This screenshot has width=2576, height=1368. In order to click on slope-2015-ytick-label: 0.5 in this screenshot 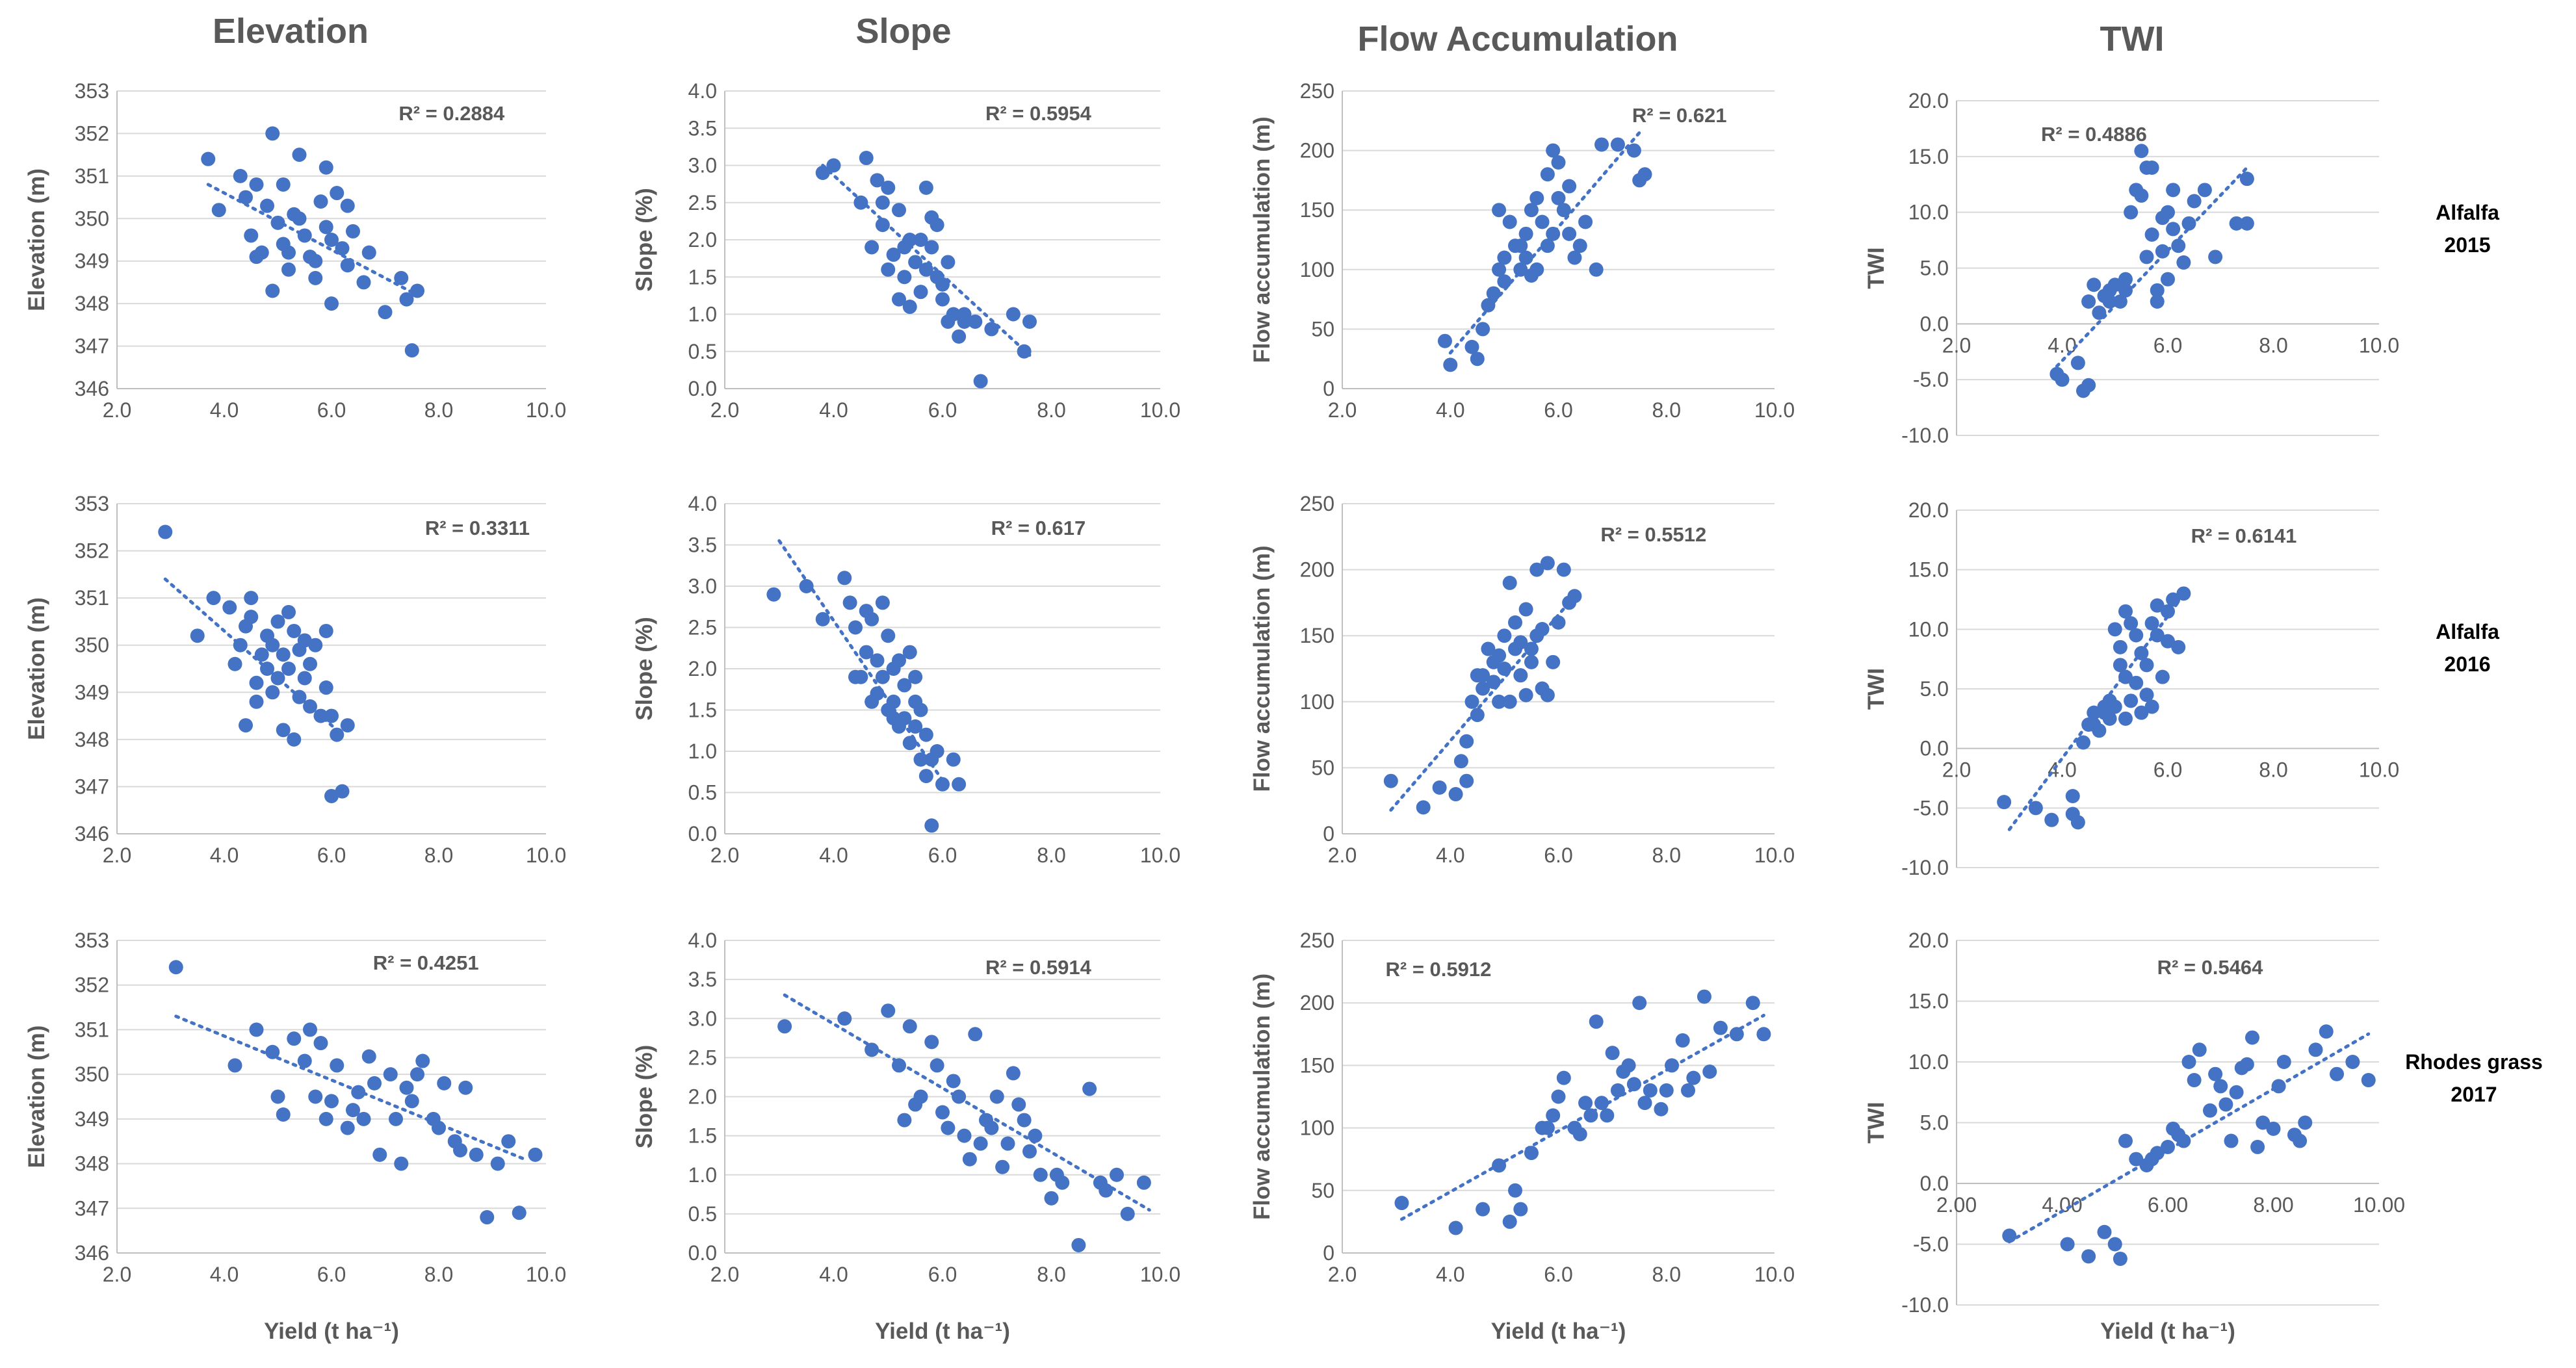, I will do `click(702, 351)`.